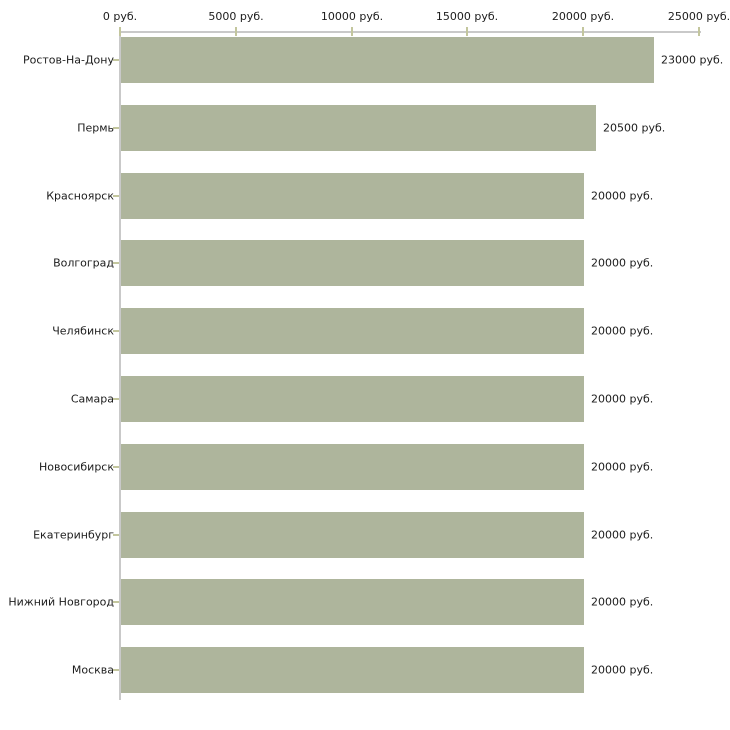 The width and height of the screenshot is (730, 730). I want to click on category-label: Москва, so click(92, 670).